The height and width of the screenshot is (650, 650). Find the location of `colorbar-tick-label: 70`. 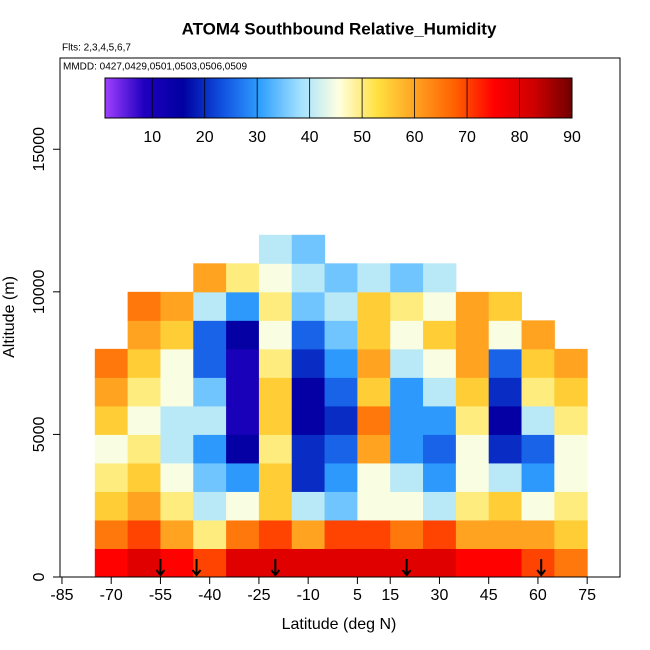

colorbar-tick-label: 70 is located at coordinates (467, 137).